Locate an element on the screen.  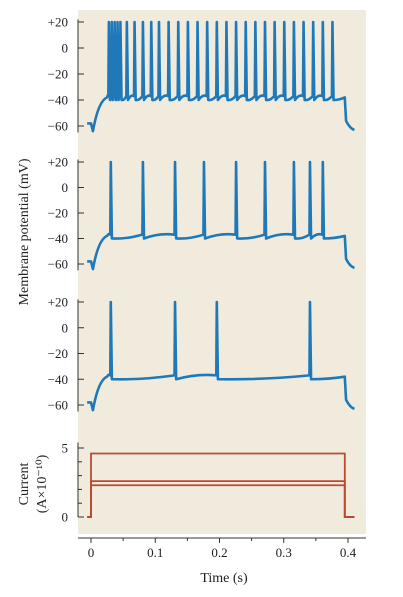
current-y-tick-label: 5 is located at coordinates (65, 448).